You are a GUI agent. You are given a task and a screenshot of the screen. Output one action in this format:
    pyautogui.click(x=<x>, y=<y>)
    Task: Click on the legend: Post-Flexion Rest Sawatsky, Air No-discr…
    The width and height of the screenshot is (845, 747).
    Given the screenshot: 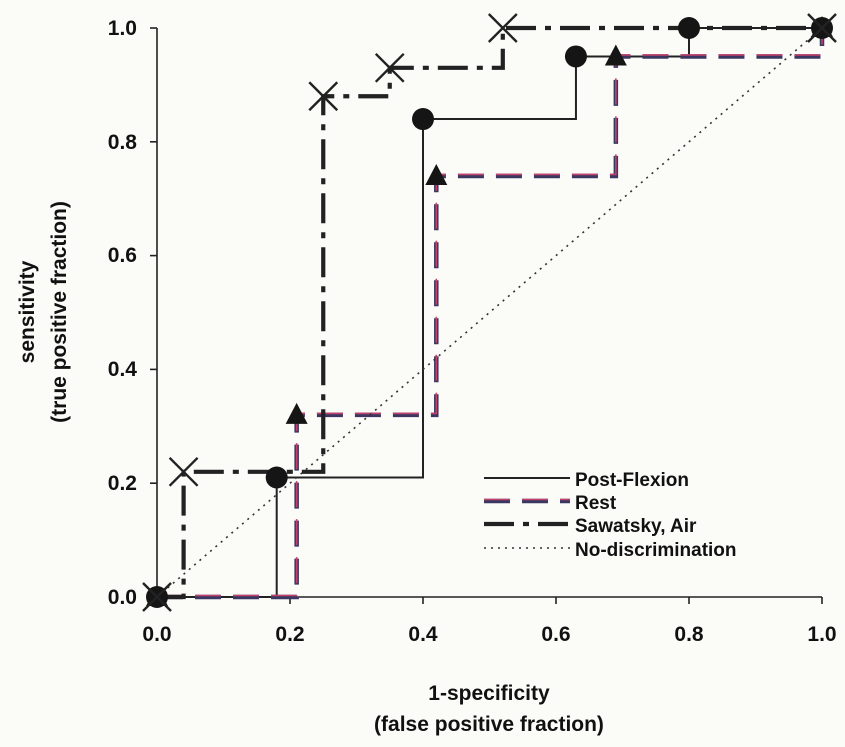 What is the action you would take?
    pyautogui.click(x=610, y=515)
    